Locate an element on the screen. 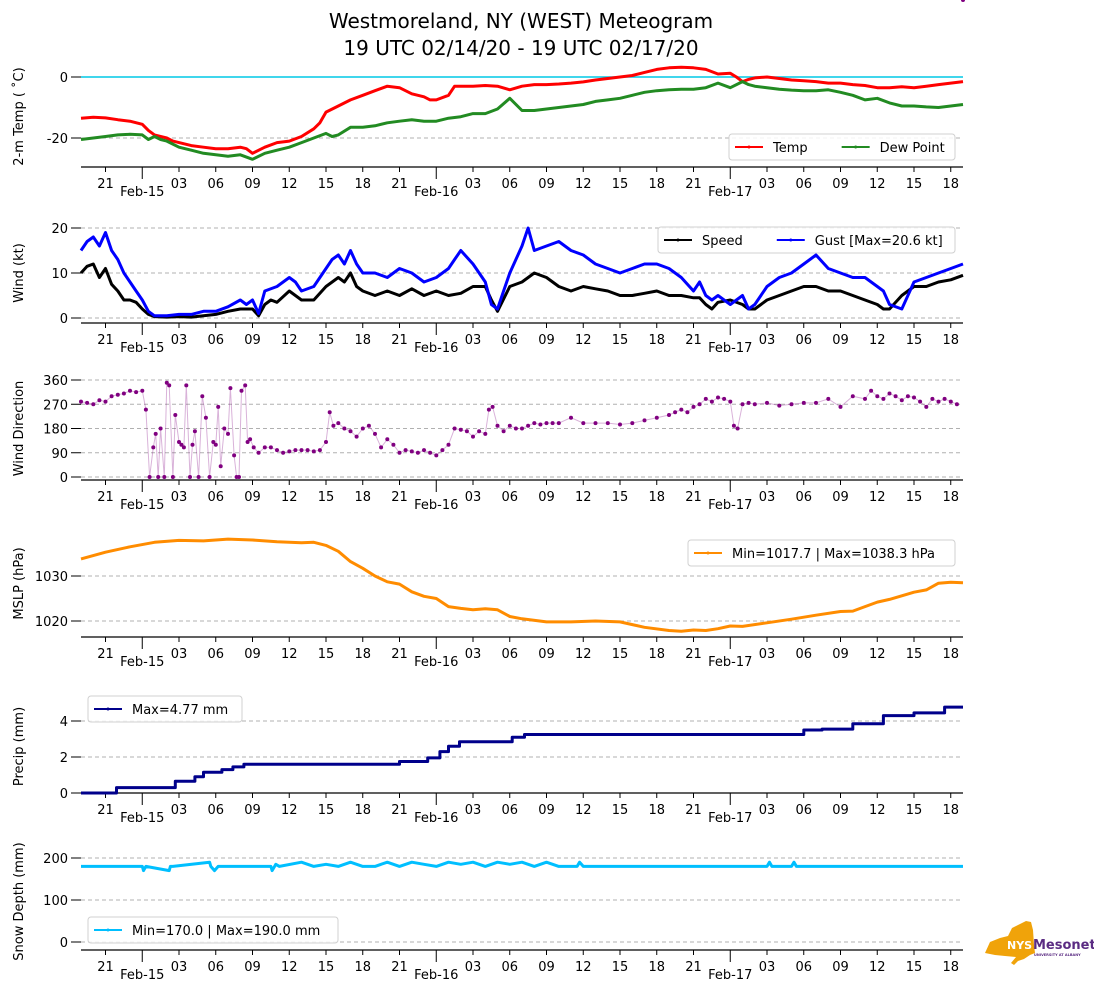 The image size is (1094, 1001). legend: Max=4.77 mm is located at coordinates (165, 709).